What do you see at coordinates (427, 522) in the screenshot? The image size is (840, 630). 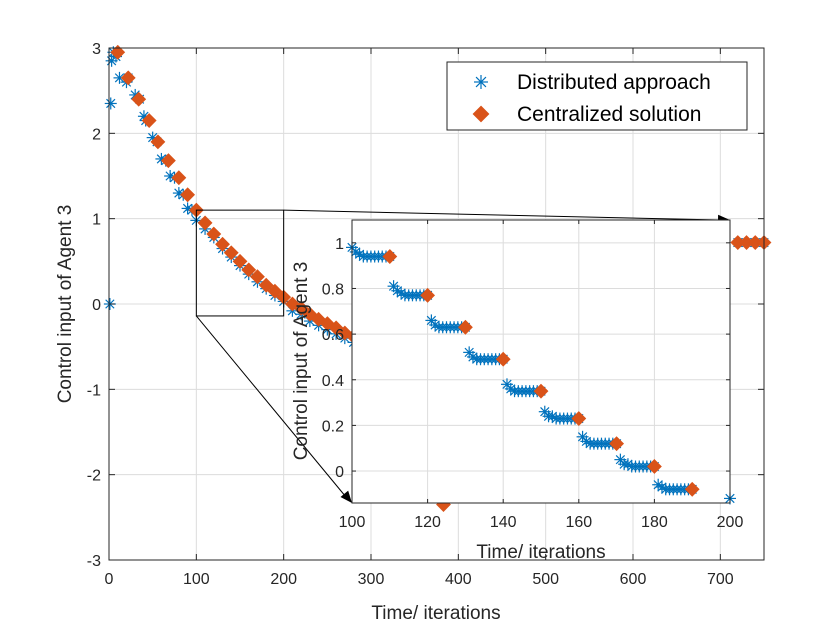 I see `inset-xtick-label: 120` at bounding box center [427, 522].